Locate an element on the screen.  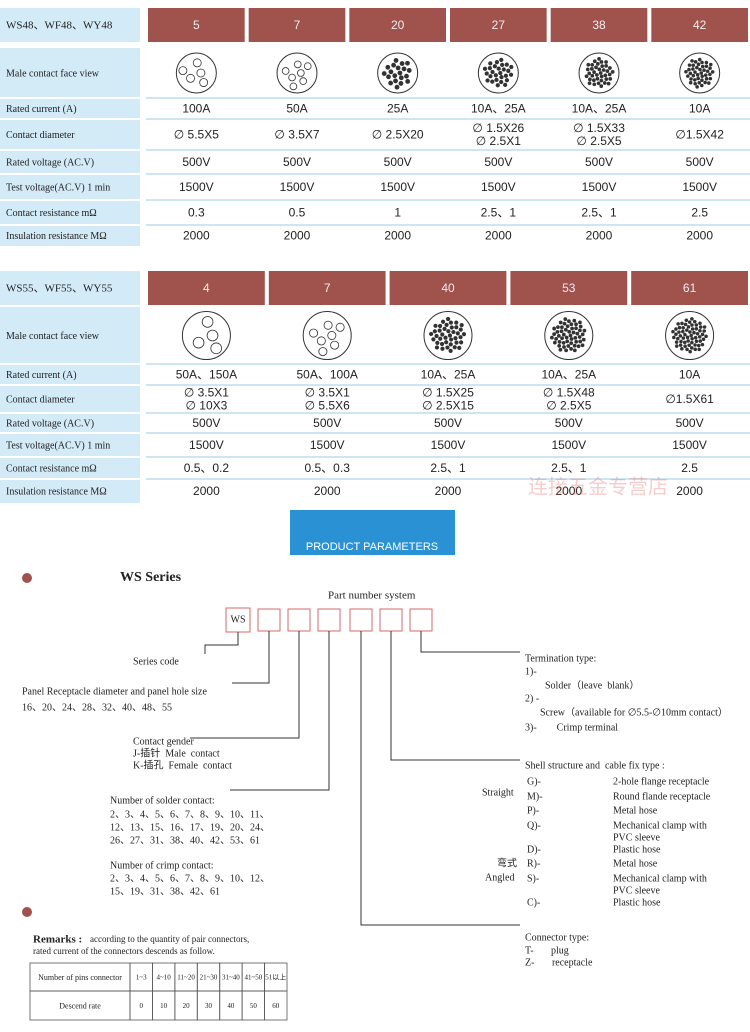
remarks-title: Remarks : is located at coordinates (57, 940).